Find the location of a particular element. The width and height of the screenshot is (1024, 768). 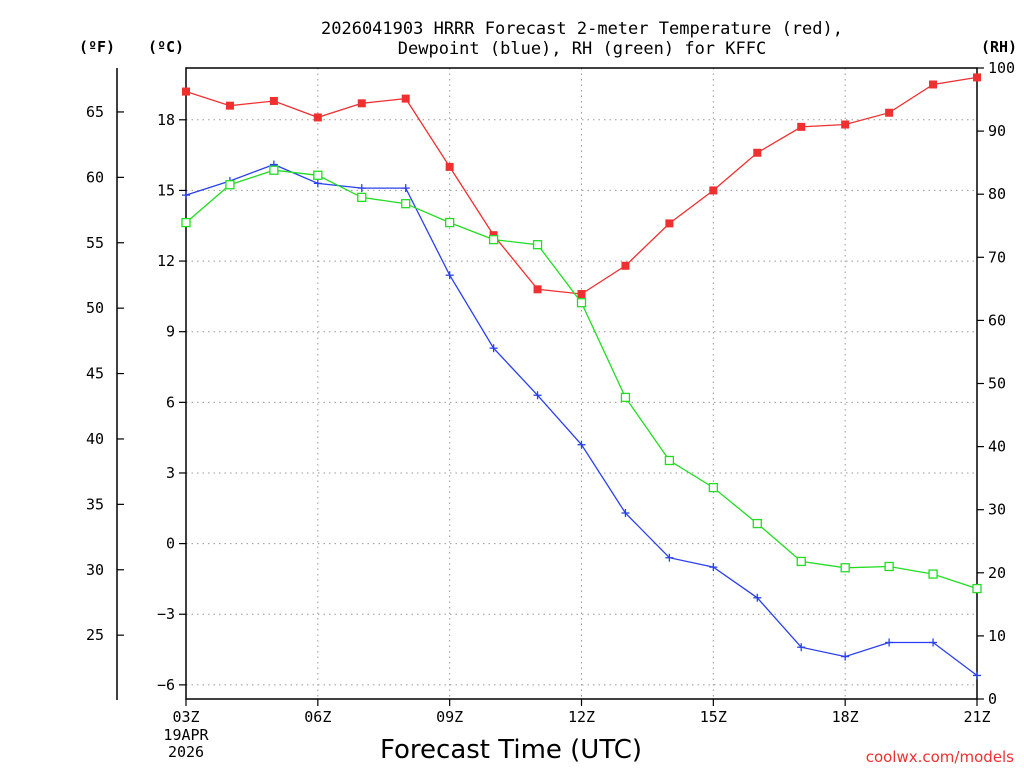

date-label-day: 19APR is located at coordinates (186, 735).